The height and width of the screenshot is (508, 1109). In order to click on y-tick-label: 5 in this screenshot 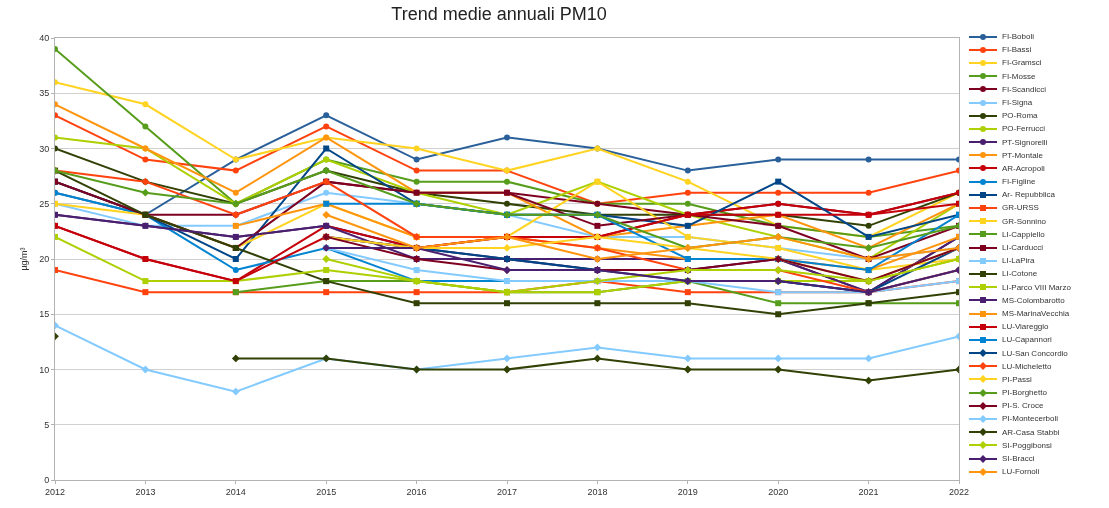, I will do `click(47, 424)`.